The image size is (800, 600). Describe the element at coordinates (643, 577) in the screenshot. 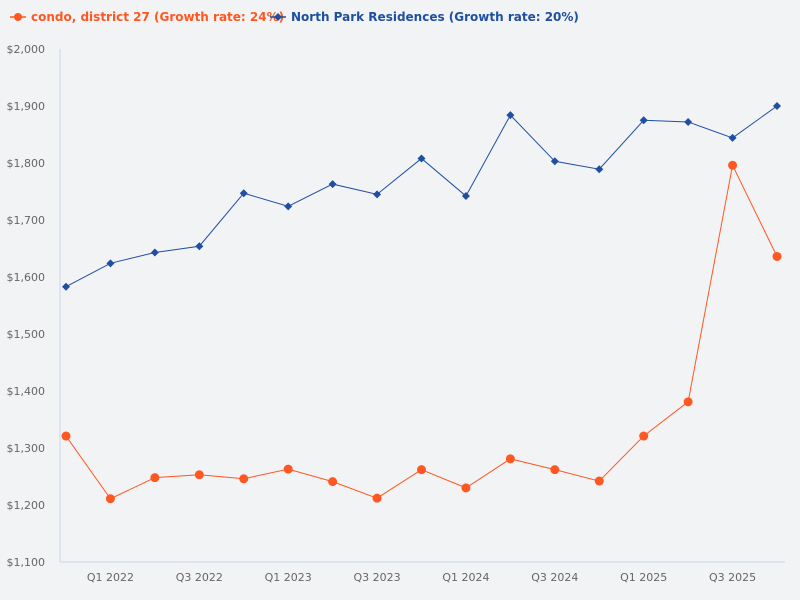

I see `x-tick-label: Q1 2025` at that location.